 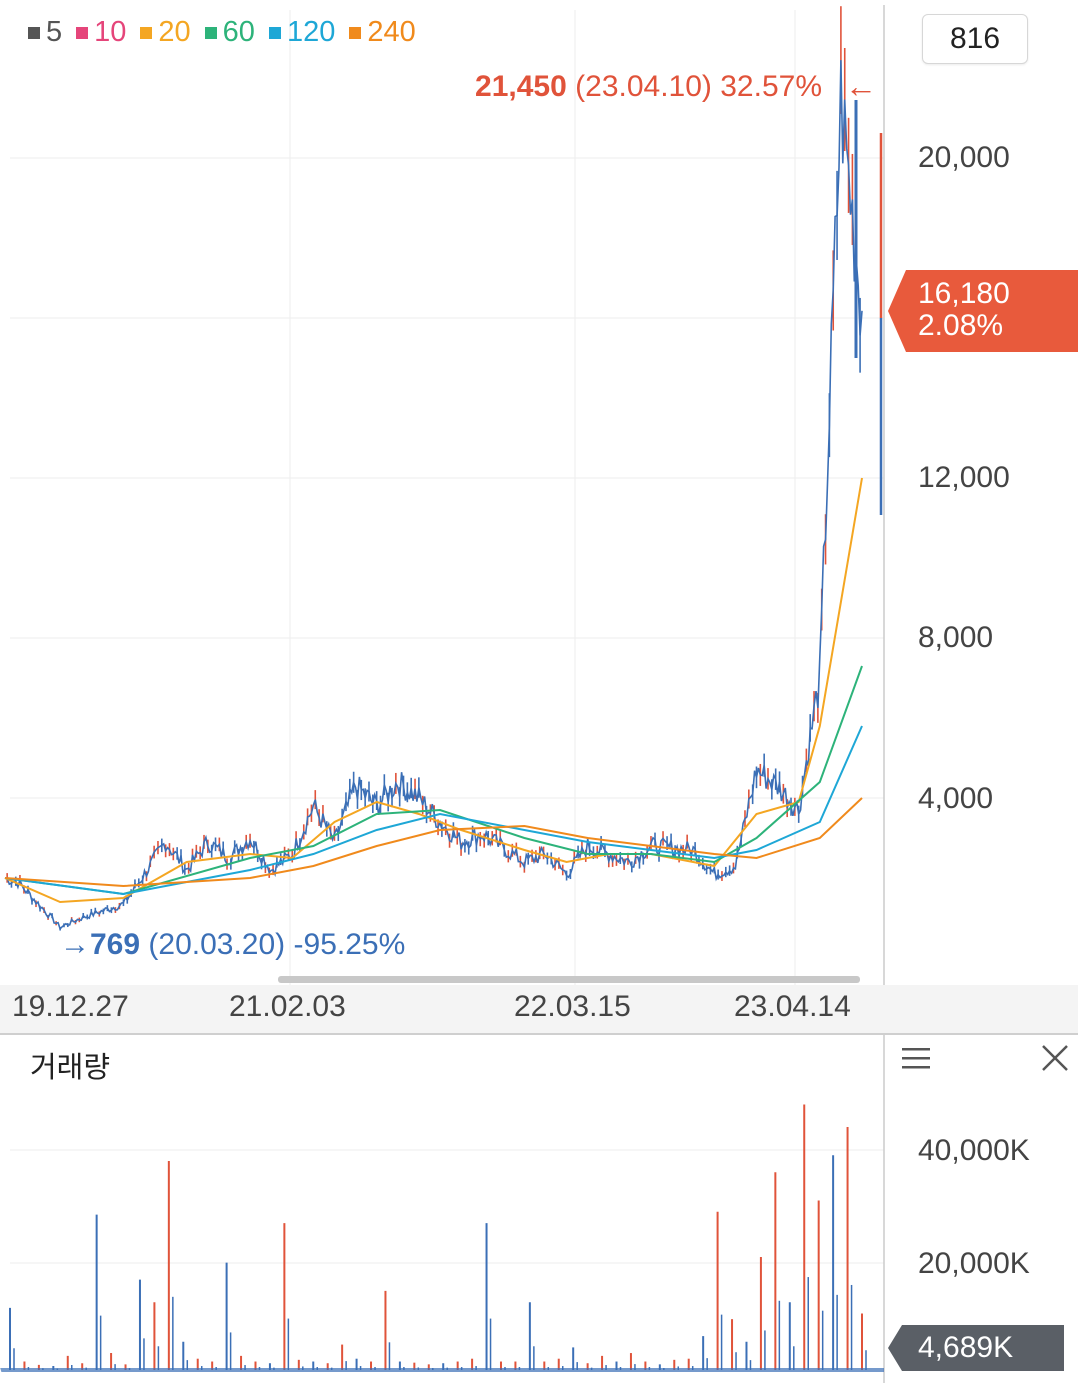 I want to click on legend-item: 60, so click(x=229, y=32).